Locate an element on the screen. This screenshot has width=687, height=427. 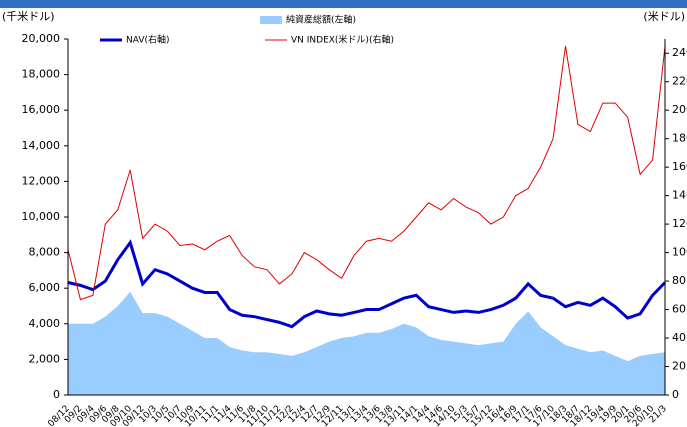
y2-tick-label: 140 is located at coordinates (679, 195).